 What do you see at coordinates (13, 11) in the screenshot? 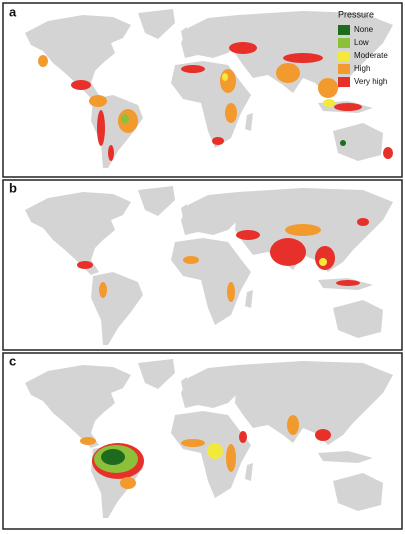
I see `panel-label: a` at bounding box center [13, 11].